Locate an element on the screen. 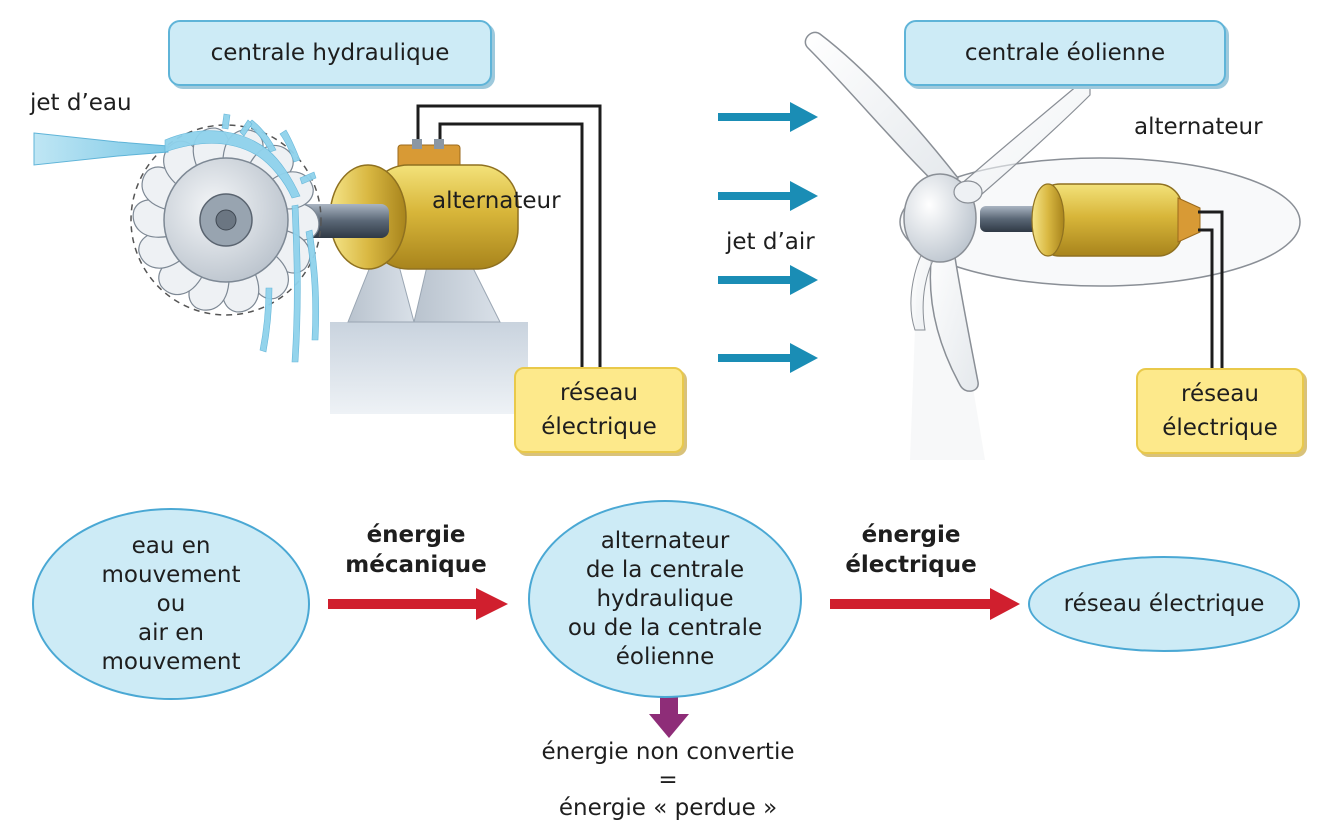 This screenshot has width=1321, height=829. converter-line: de la centrale is located at coordinates (665, 569).